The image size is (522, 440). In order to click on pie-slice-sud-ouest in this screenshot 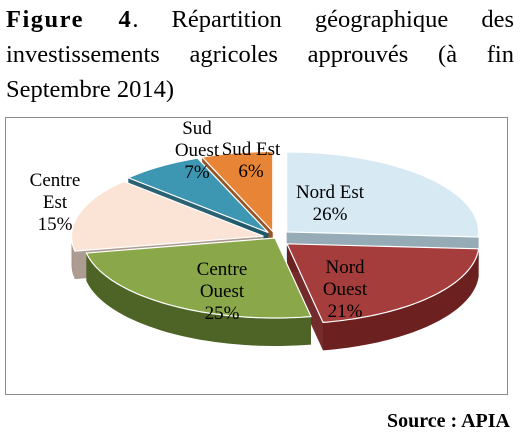, I will do `click(197, 195)`.